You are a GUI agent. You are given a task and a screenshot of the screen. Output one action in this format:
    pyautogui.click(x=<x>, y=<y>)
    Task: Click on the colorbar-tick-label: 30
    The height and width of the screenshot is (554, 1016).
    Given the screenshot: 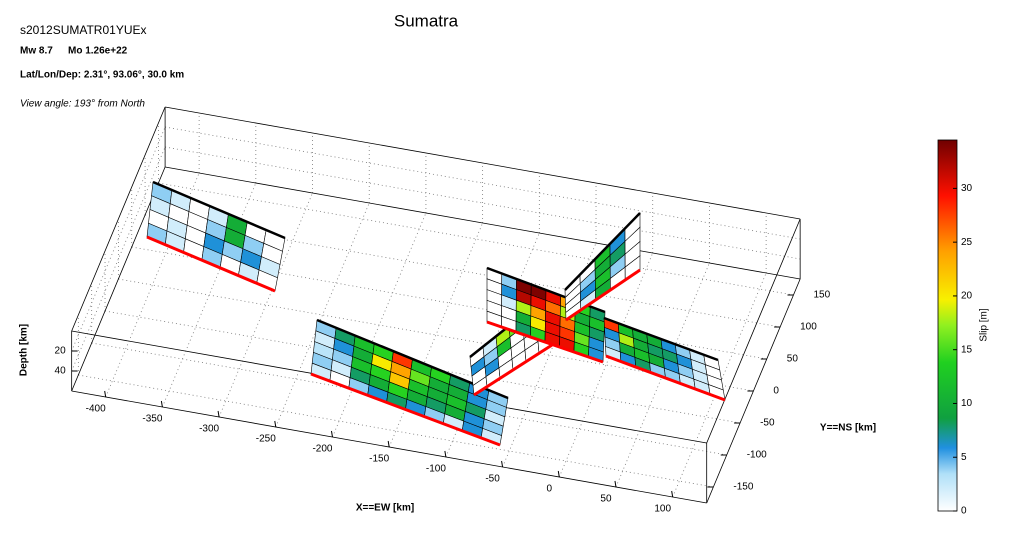 What is the action you would take?
    pyautogui.click(x=967, y=188)
    